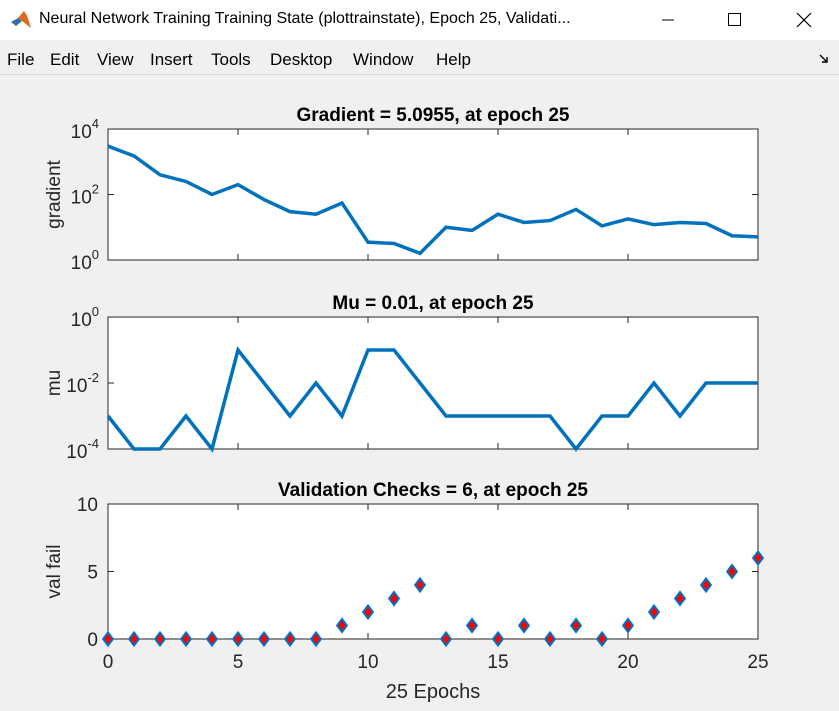 The image size is (839, 711). What do you see at coordinates (85, 129) in the screenshot?
I see `y-tick-label: 10⁴` at bounding box center [85, 129].